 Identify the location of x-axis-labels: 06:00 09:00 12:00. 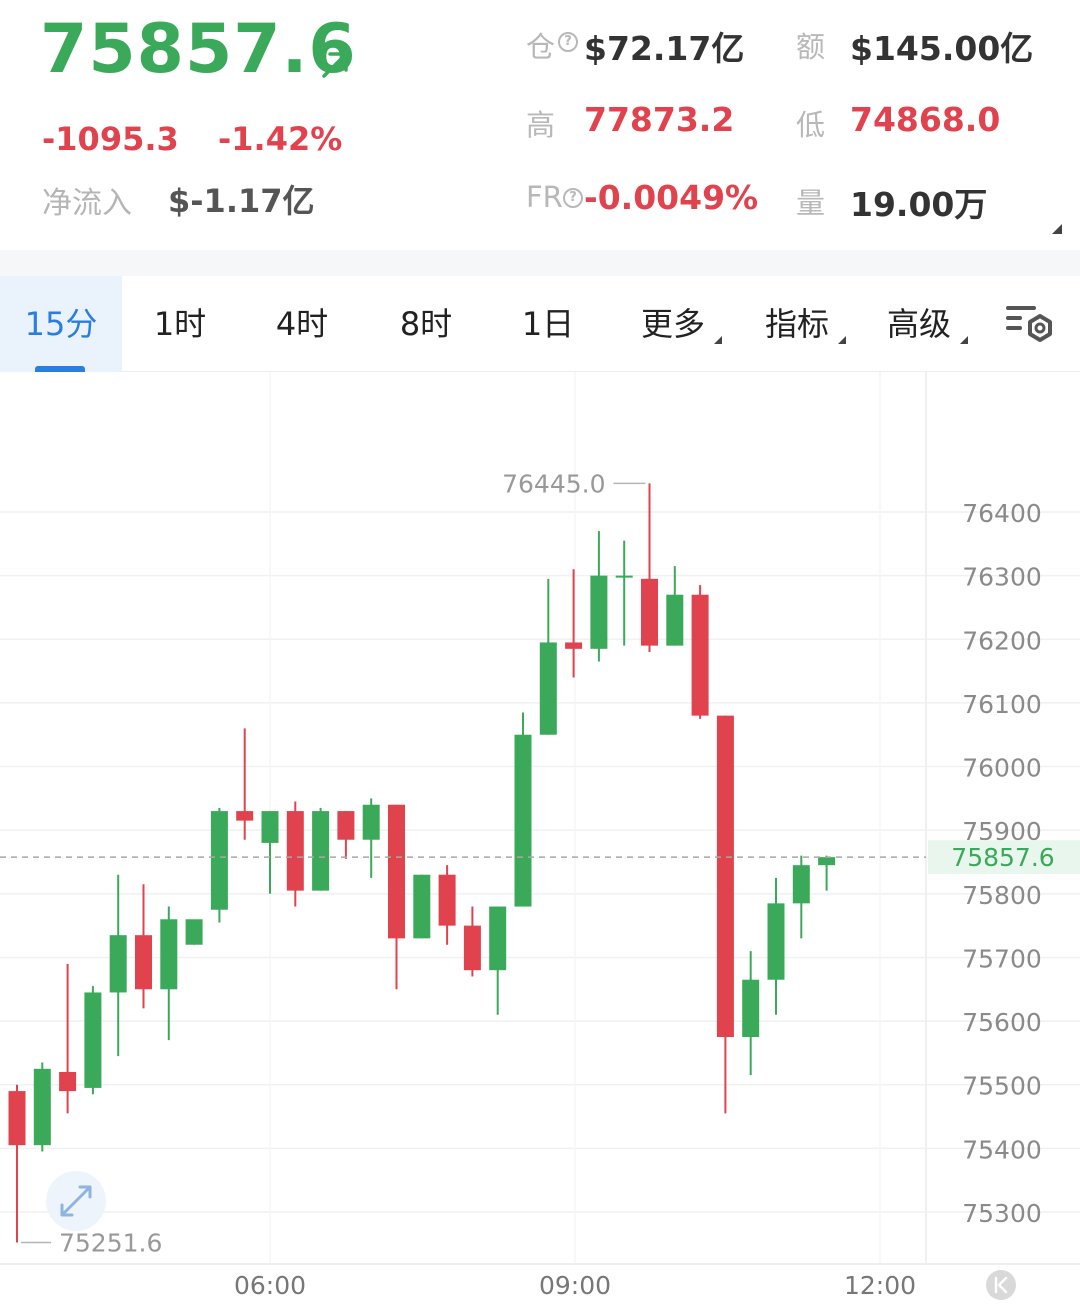
(575, 1285).